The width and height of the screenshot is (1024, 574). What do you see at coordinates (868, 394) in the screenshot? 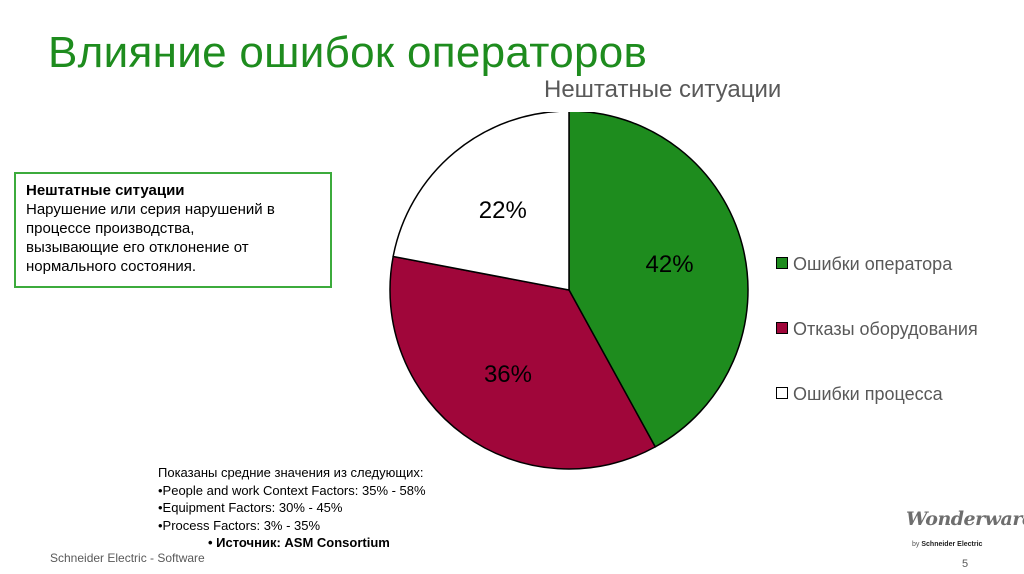
I see `legend-label: Ошибки процесса` at bounding box center [868, 394].